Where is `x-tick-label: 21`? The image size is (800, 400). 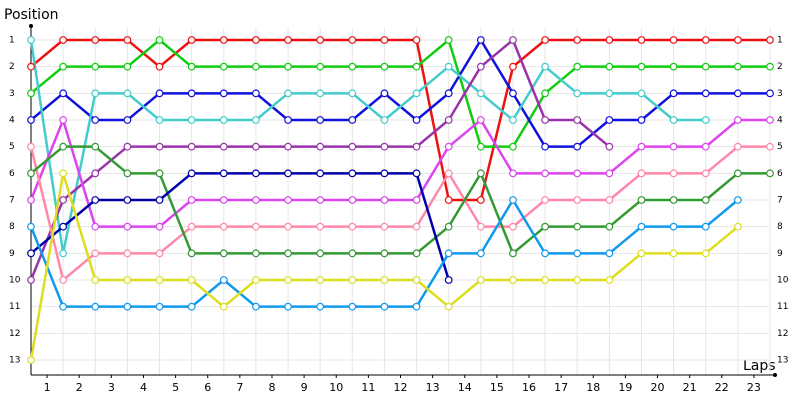
x-tick-label: 21 is located at coordinates (690, 387).